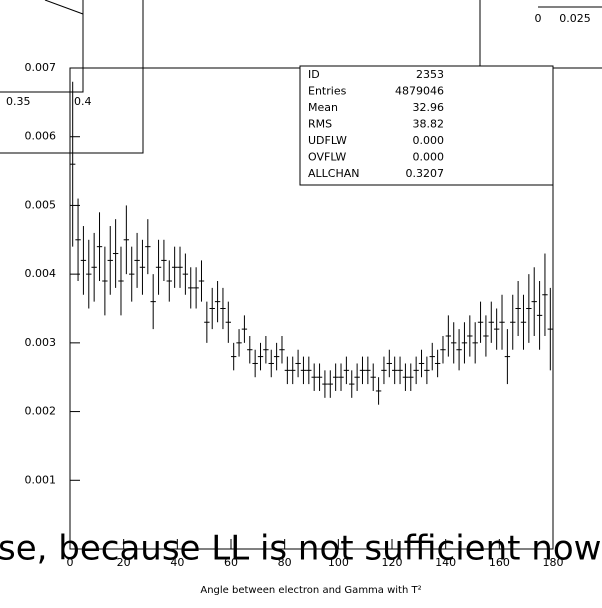 The height and width of the screenshot is (608, 602). Describe the element at coordinates (310, 590) in the screenshot. I see `x-axis-label: Angle between electron and Gamma with T²` at that location.